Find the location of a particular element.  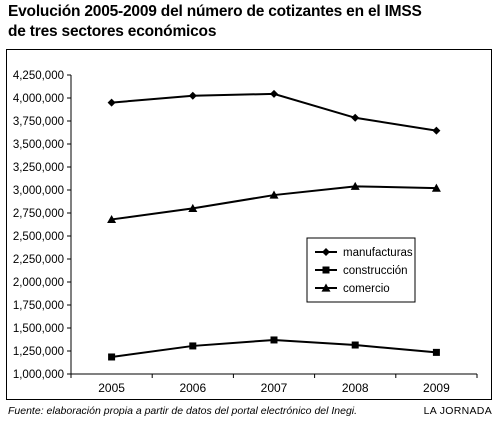

legend-marker-manufacturas is located at coordinates (326, 252).